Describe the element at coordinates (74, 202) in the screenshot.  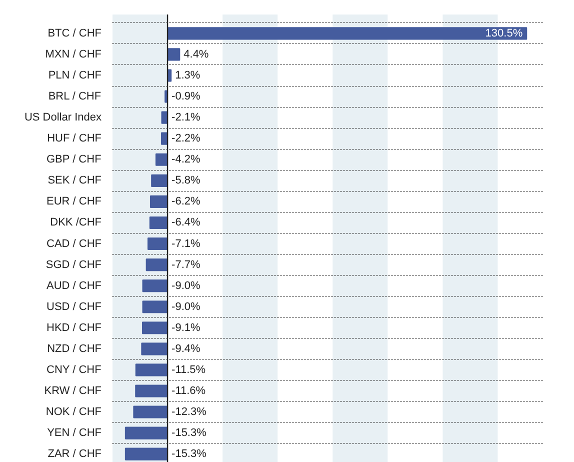
I see `y-tick-label: EUR / CHF` at that location.